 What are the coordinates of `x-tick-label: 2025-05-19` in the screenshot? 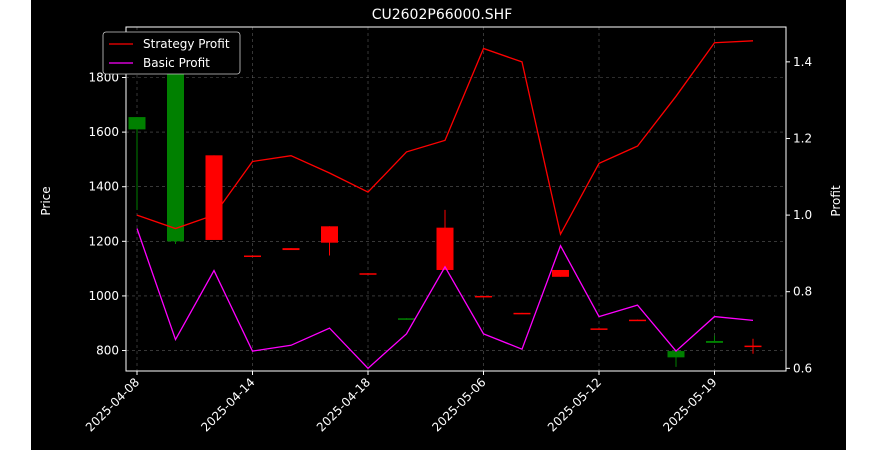 It's located at (689, 404).